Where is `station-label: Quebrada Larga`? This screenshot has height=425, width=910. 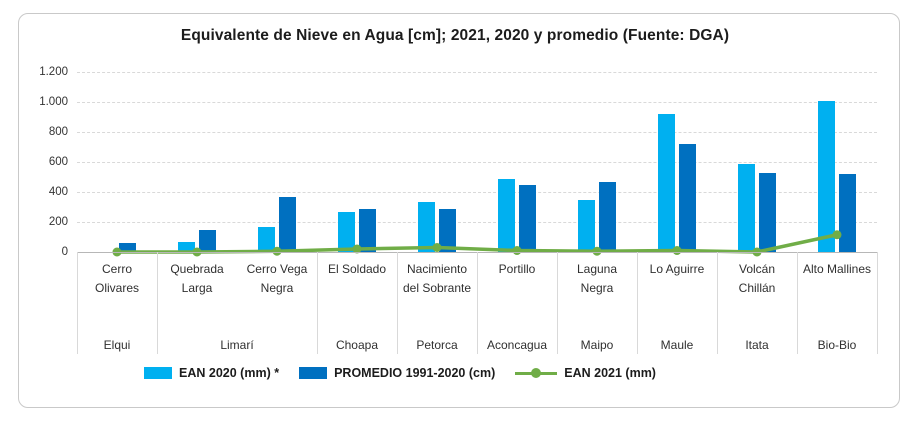
station-label: Quebrada Larga is located at coordinates (197, 278).